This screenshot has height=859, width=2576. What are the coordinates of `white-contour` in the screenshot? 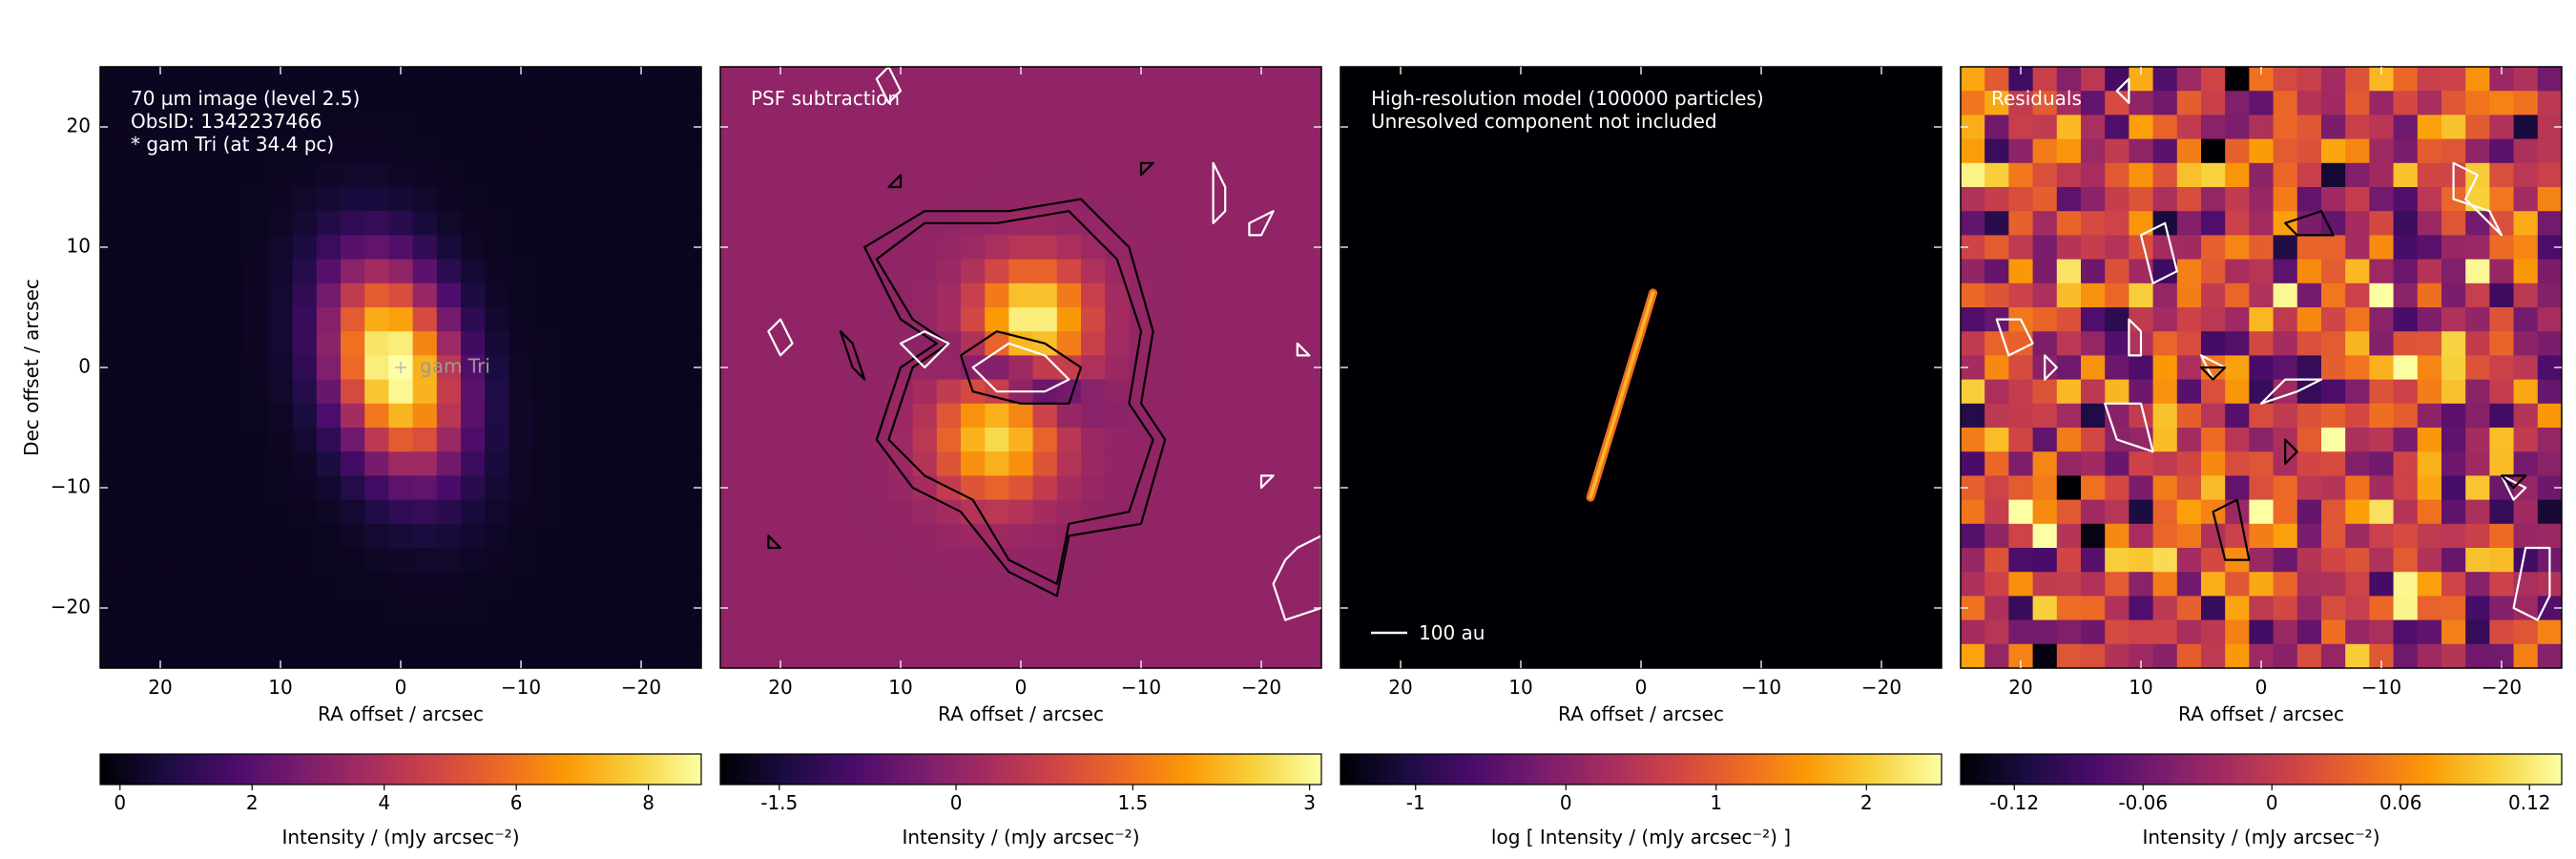 It's located at (2129, 427).